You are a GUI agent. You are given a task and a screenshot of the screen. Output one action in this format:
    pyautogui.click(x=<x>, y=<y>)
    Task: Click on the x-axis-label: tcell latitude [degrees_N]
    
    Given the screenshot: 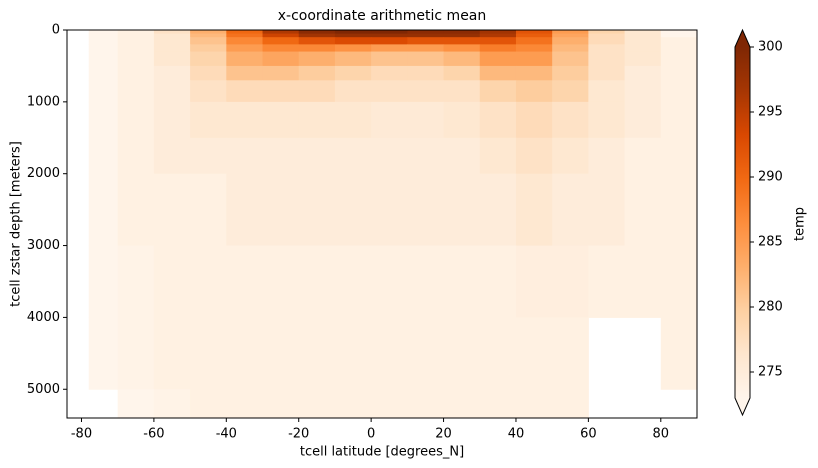 What is the action you would take?
    pyautogui.click(x=382, y=452)
    